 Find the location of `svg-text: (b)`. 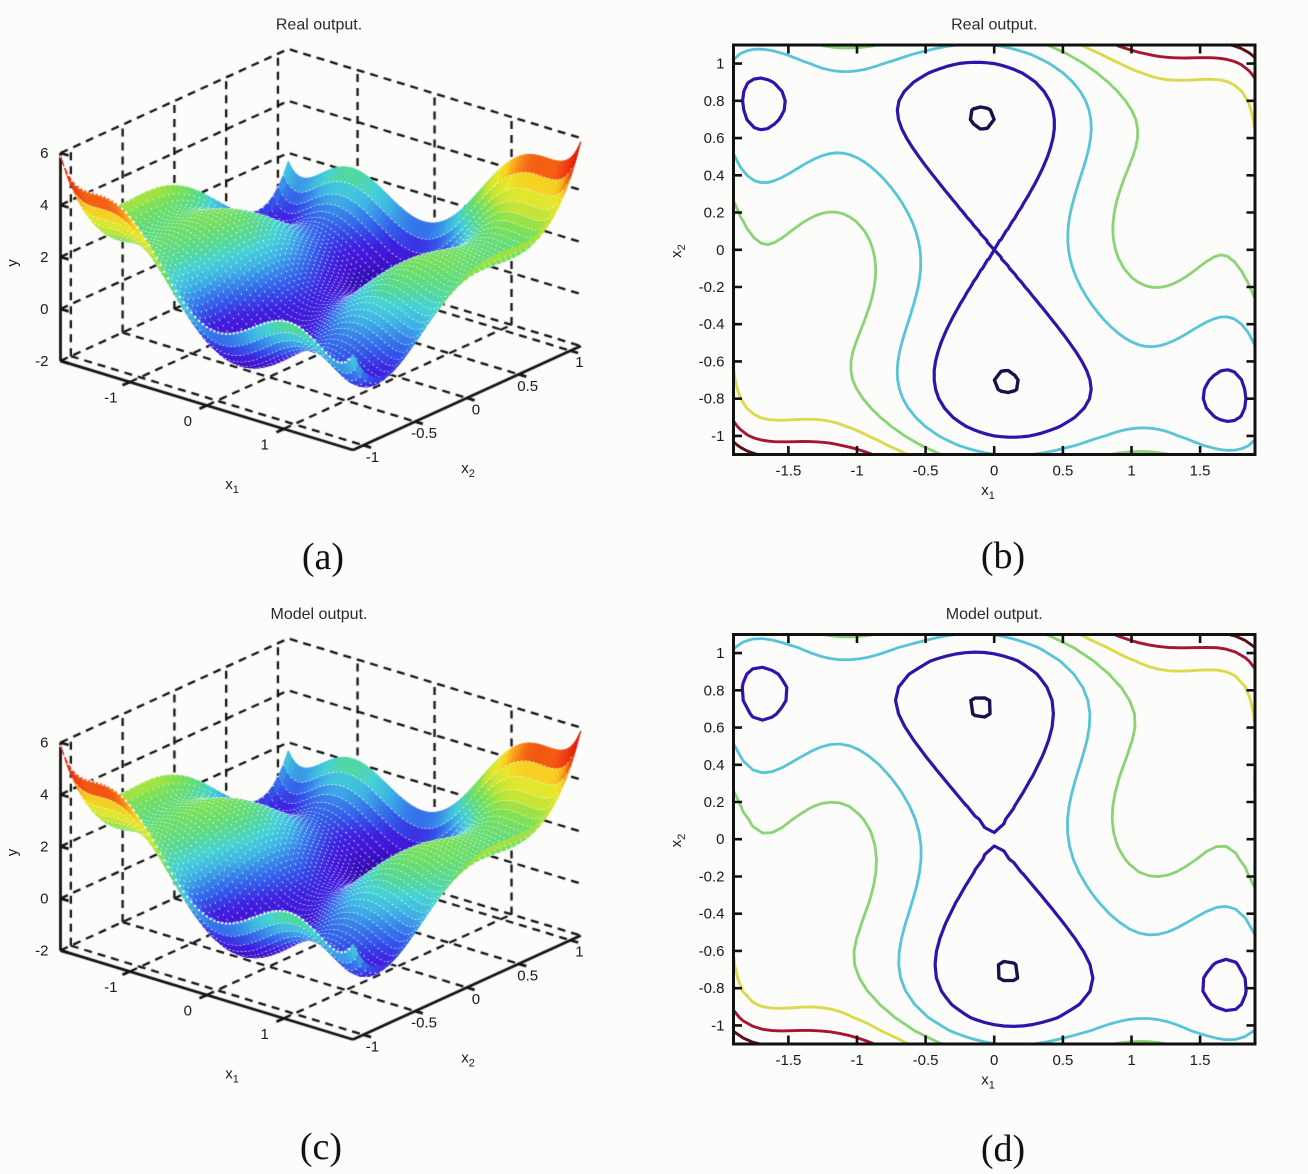

svg-text: (b) is located at coordinates (1003, 556).